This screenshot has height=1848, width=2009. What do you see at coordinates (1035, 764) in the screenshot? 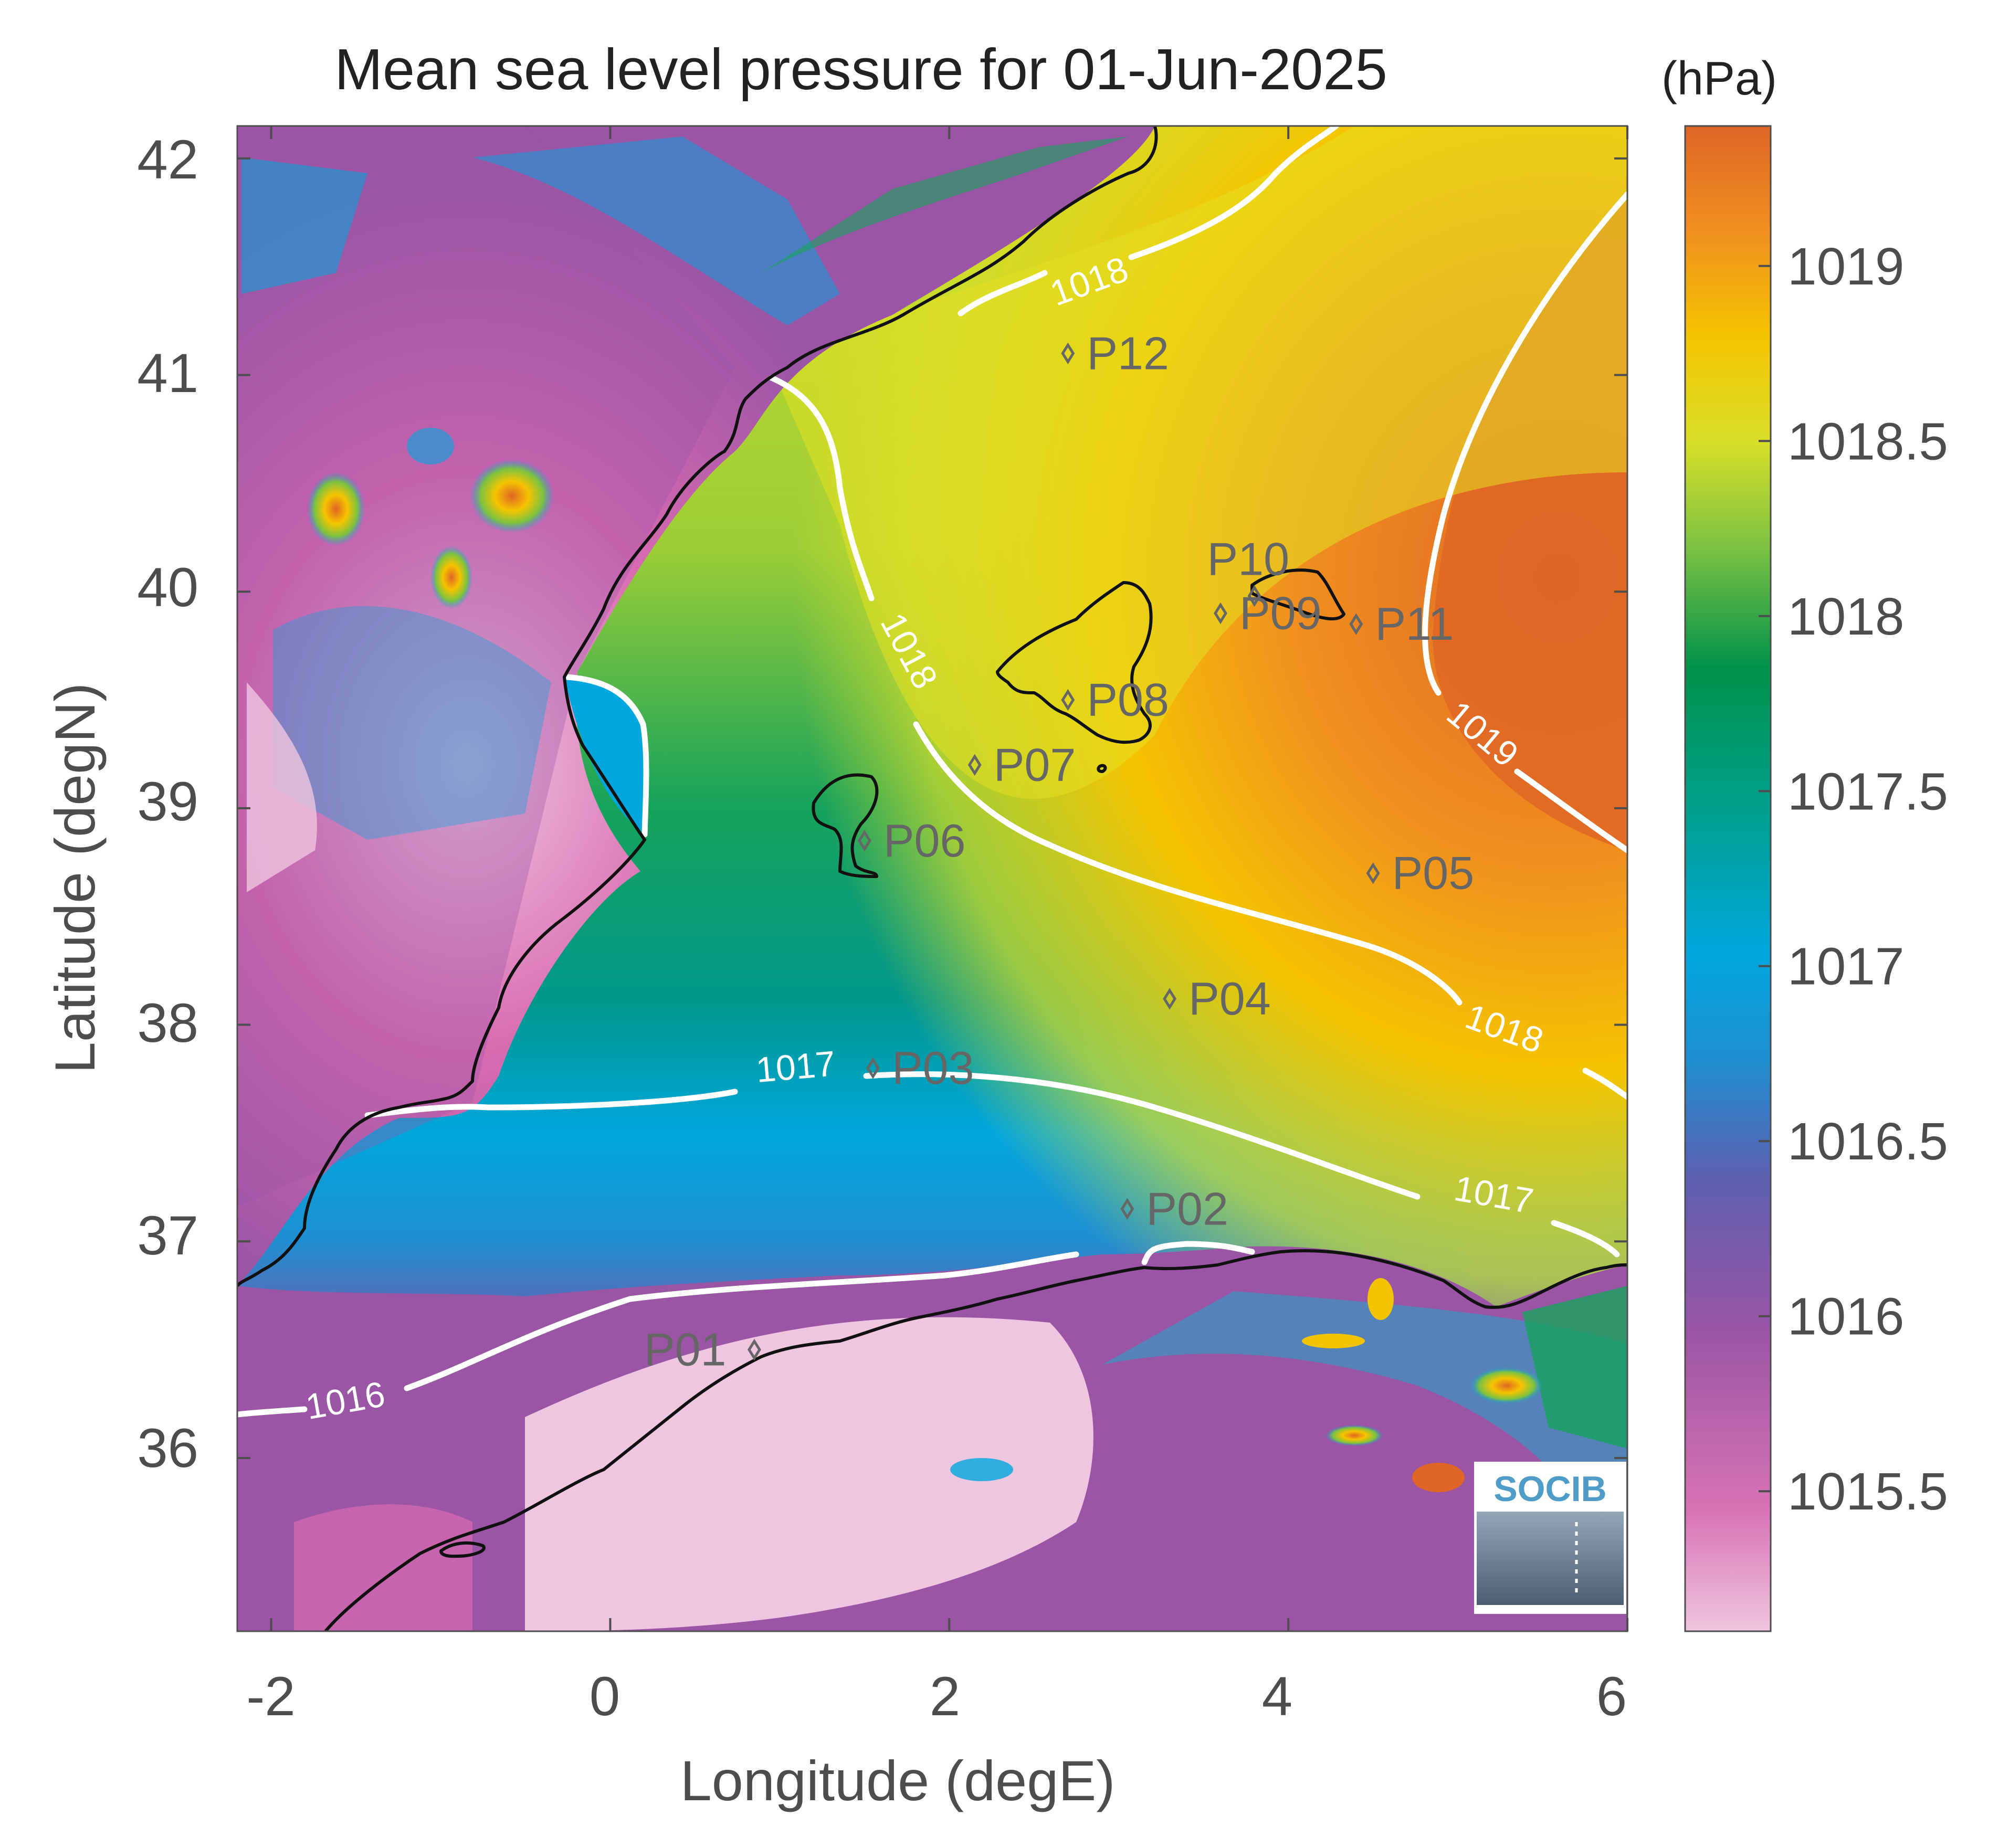
I see `station-label: P07` at bounding box center [1035, 764].